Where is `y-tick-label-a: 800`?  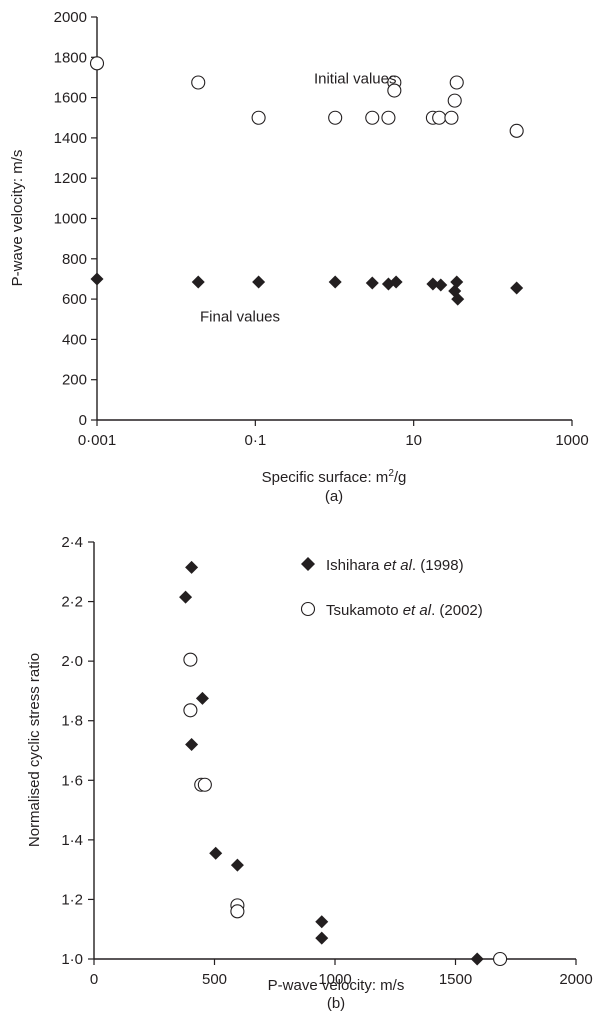 y-tick-label-a: 800 is located at coordinates (74, 259).